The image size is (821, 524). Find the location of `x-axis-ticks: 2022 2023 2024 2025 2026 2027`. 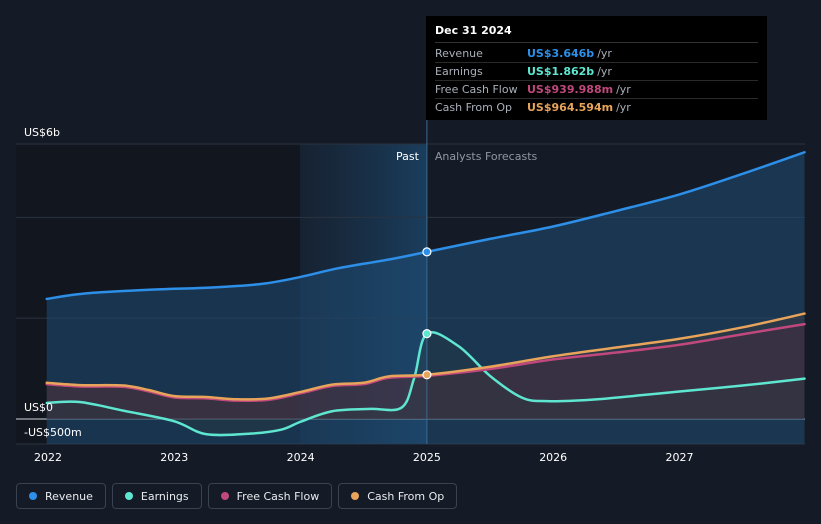

x-axis-ticks: 2022 2023 2024 2025 2026 2027 is located at coordinates (364, 457).